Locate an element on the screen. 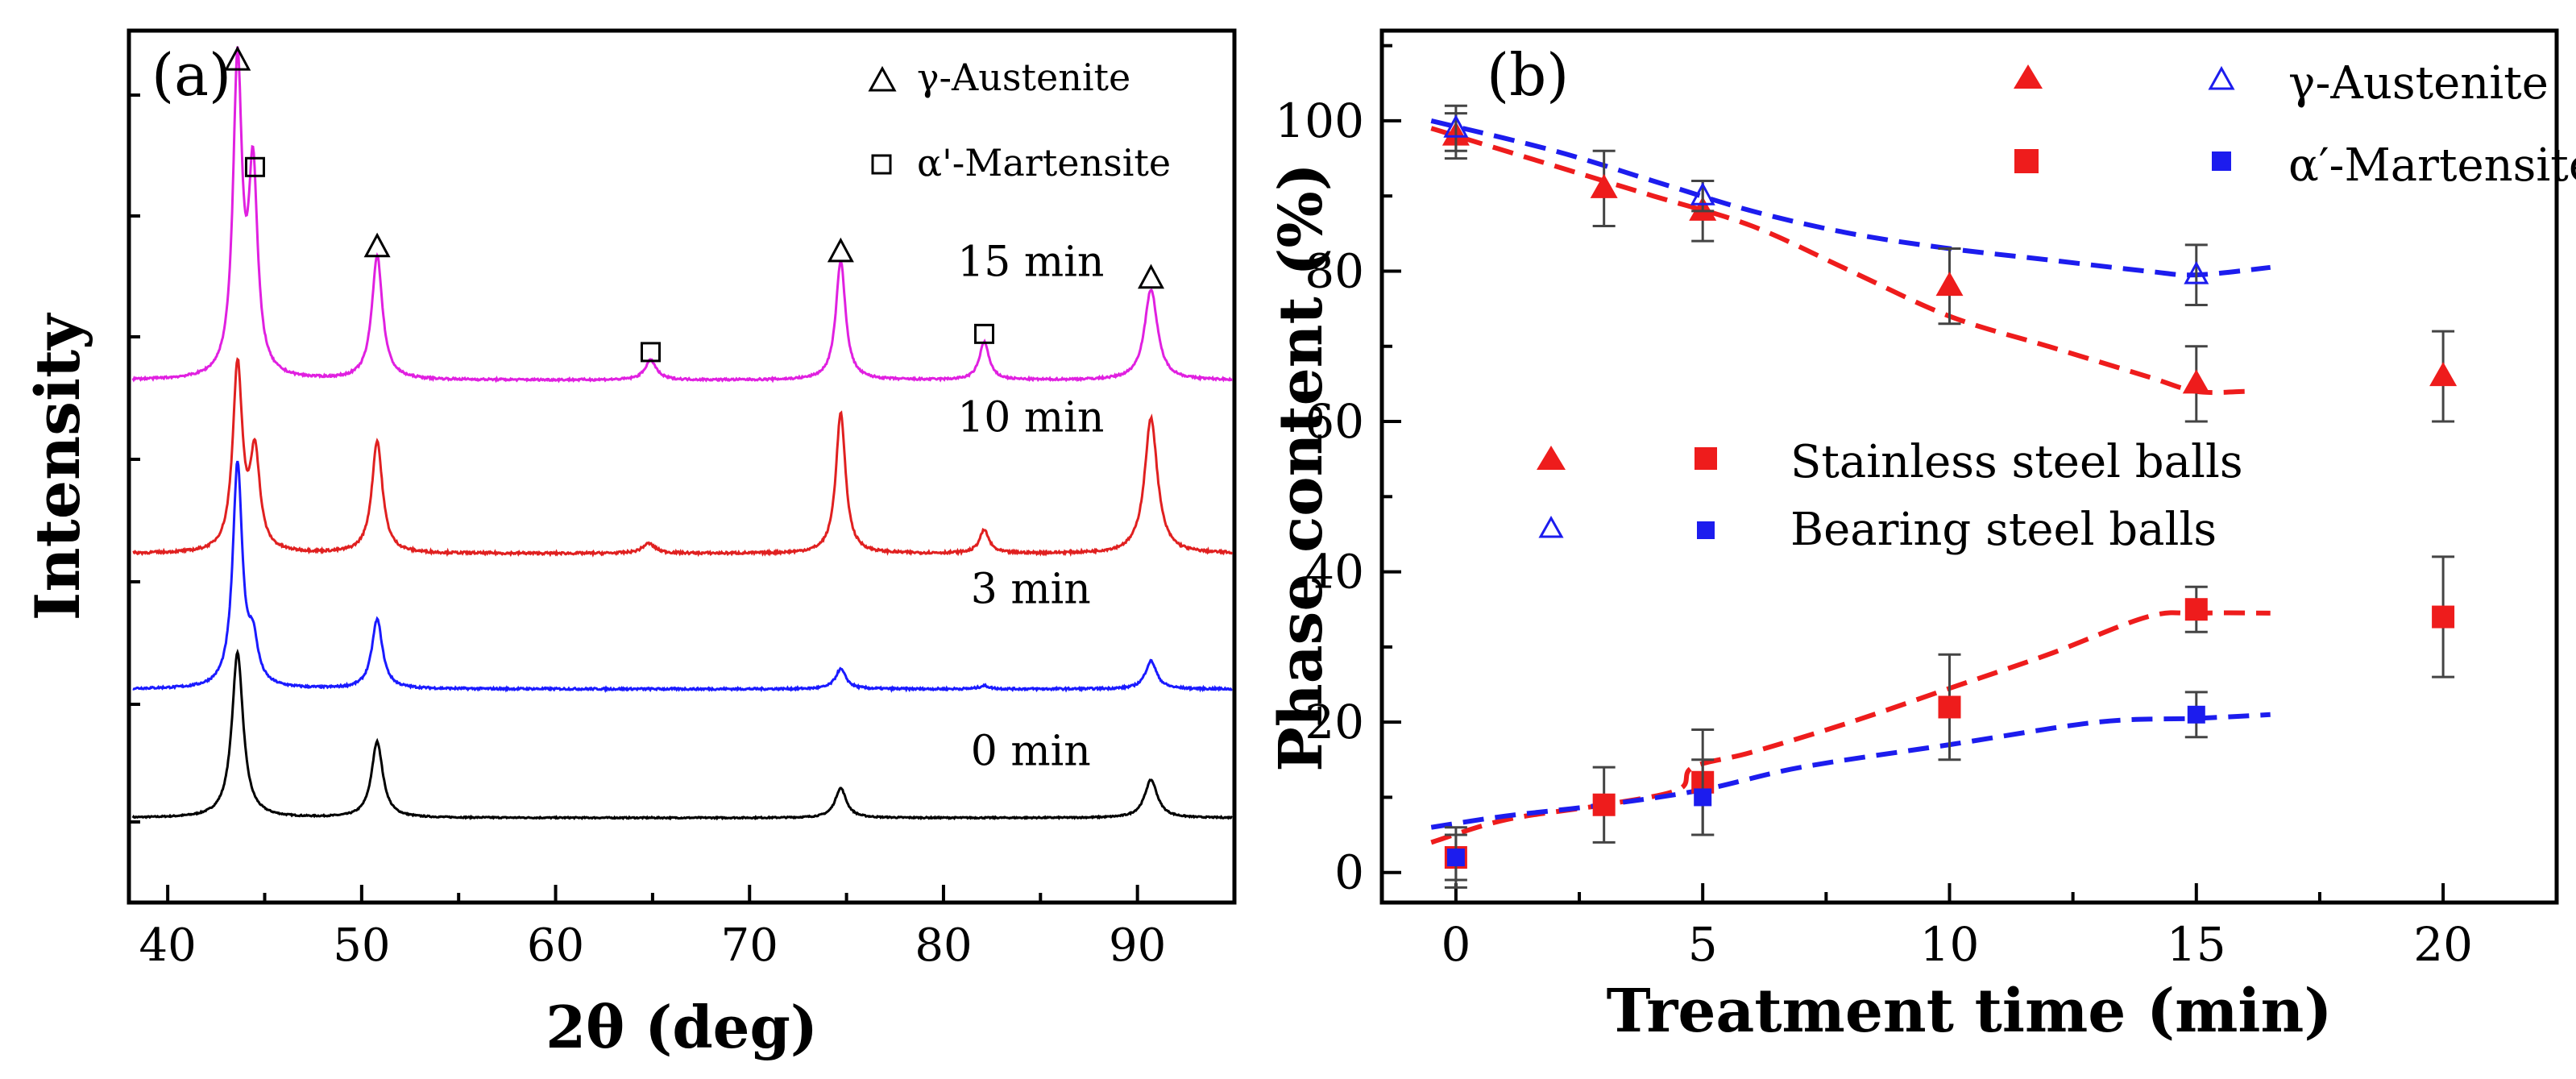 This screenshot has height=1079, width=2576. xrd-curve-3-min is located at coordinates (682, 576).